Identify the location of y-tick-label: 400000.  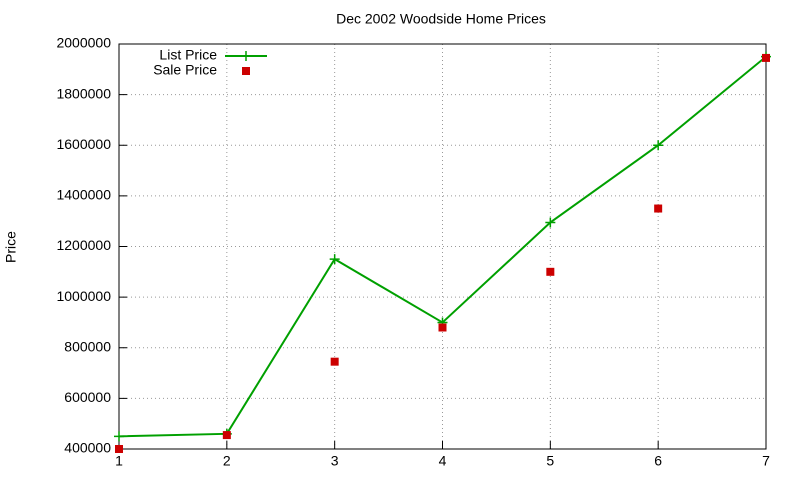
(87, 448).